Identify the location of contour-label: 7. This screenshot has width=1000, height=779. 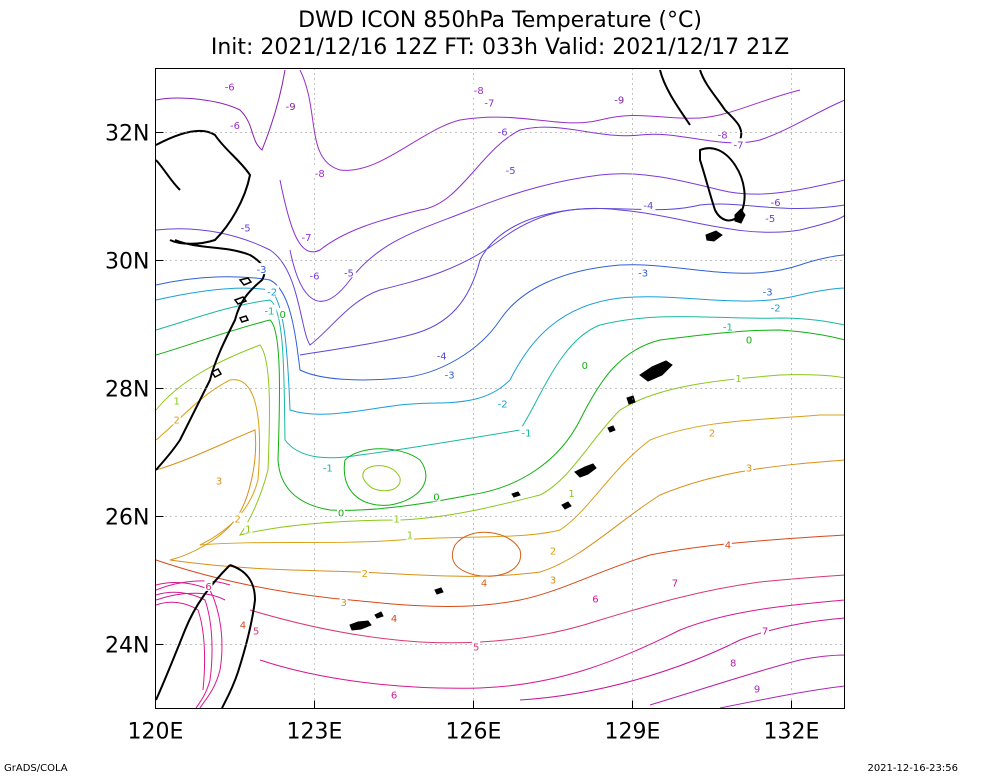
(765, 632).